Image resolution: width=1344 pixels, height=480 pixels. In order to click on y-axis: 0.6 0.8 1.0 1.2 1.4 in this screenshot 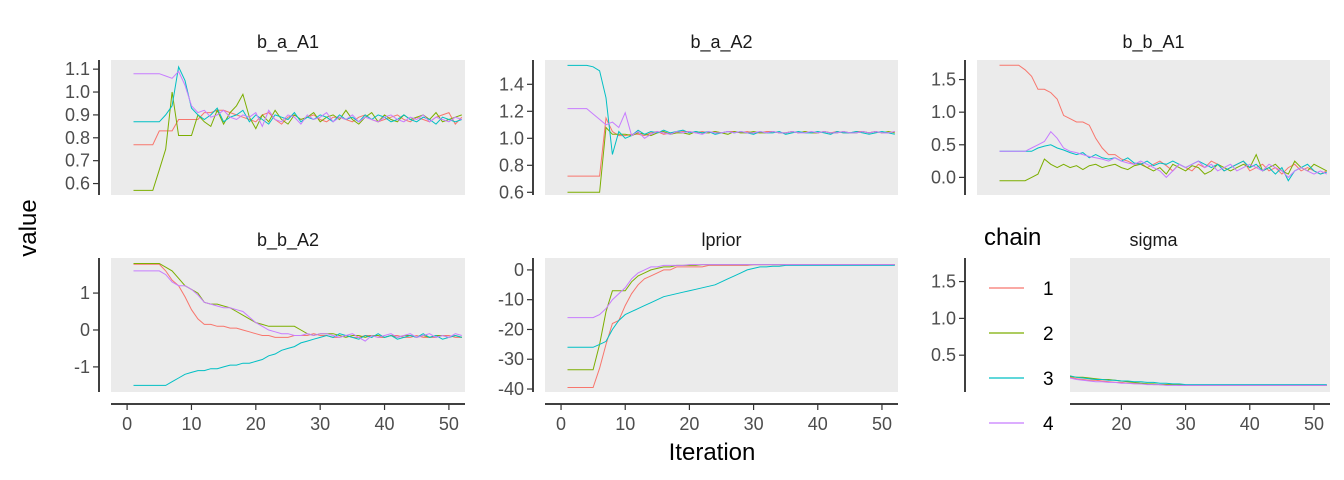, I will do `click(516, 131)`.